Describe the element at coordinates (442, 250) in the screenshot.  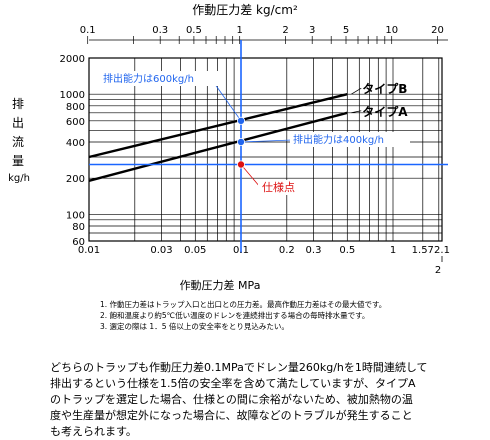
I see `x-tick-label: 2.1` at that location.